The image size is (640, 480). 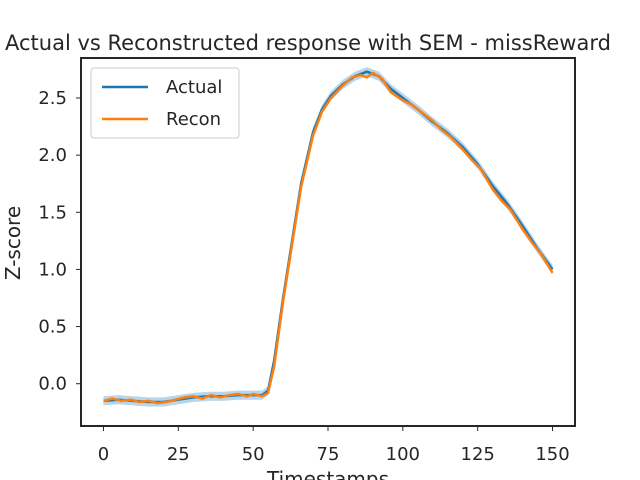 What do you see at coordinates (59, 241) in the screenshot?
I see `y-axis-ticks: 0.0 0.5 1.0 1.5 2.0 2.5` at bounding box center [59, 241].